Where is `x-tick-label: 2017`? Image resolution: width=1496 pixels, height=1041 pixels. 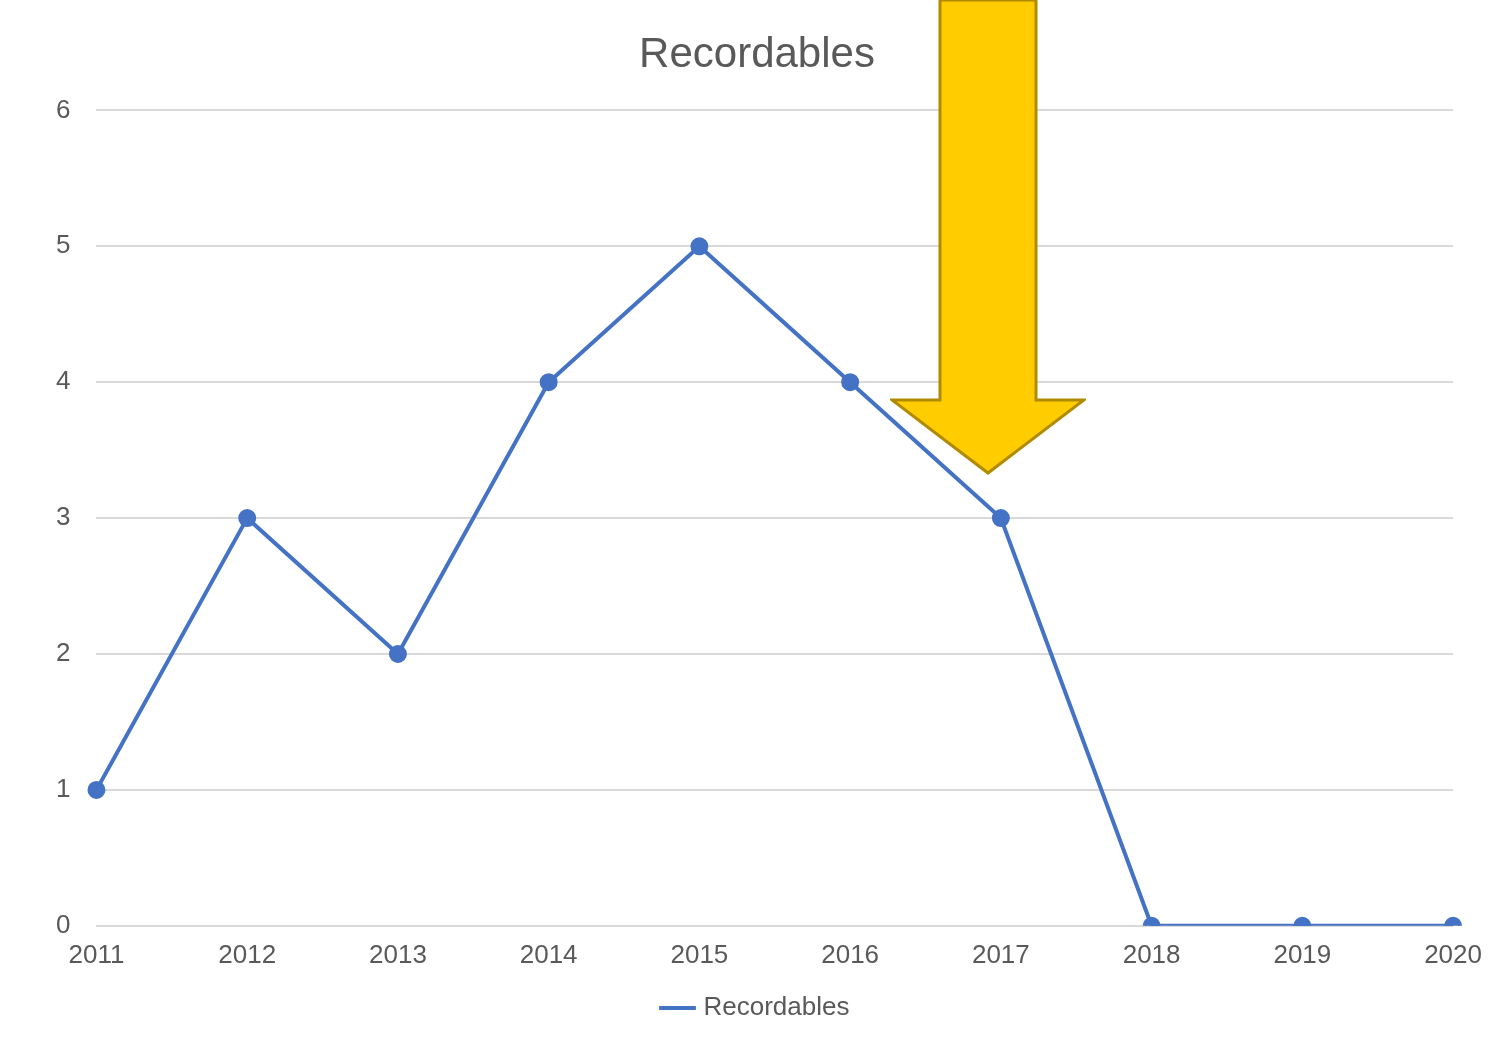 x-tick-label: 2017 is located at coordinates (1000, 953).